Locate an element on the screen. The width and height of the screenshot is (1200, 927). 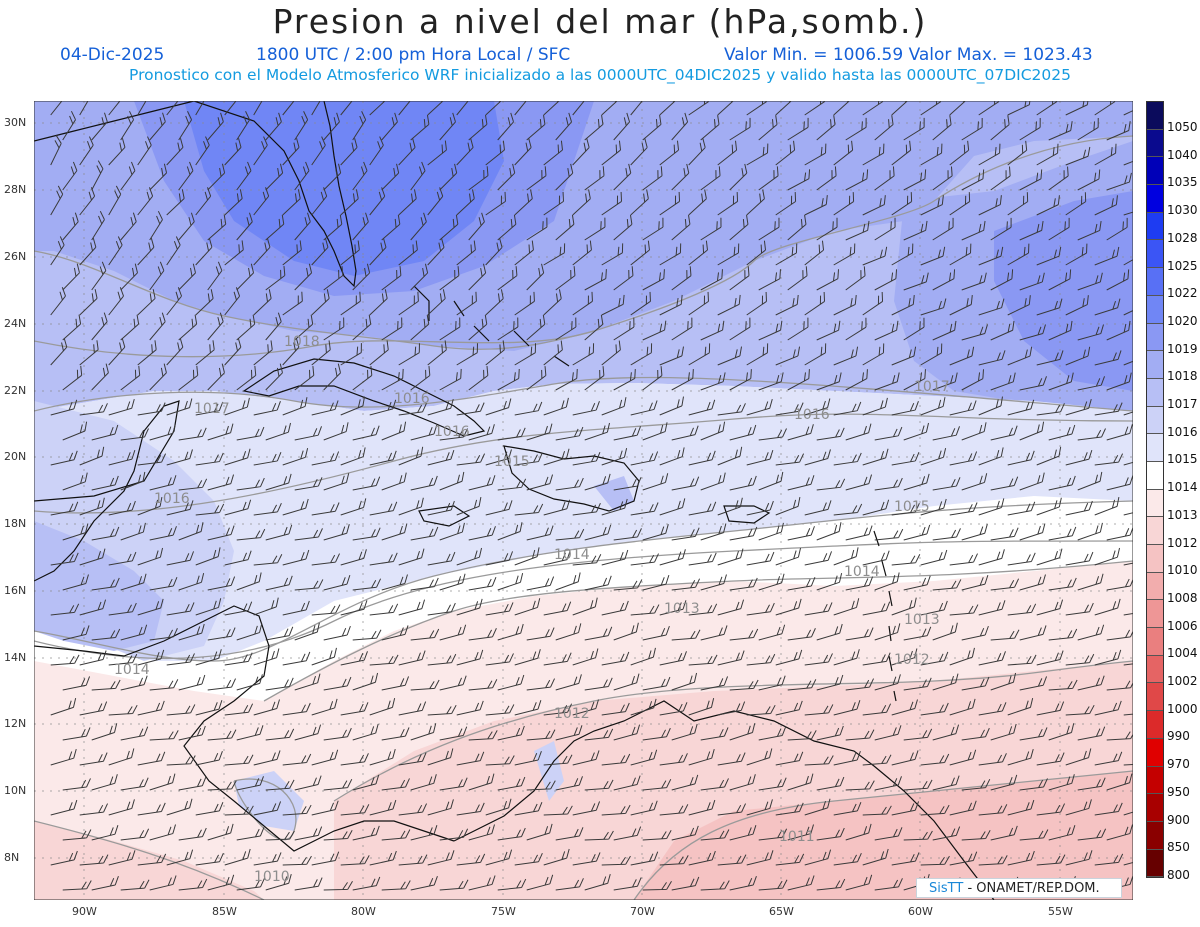
colorbar-label: 1000 is located at coordinates (1182, 708).